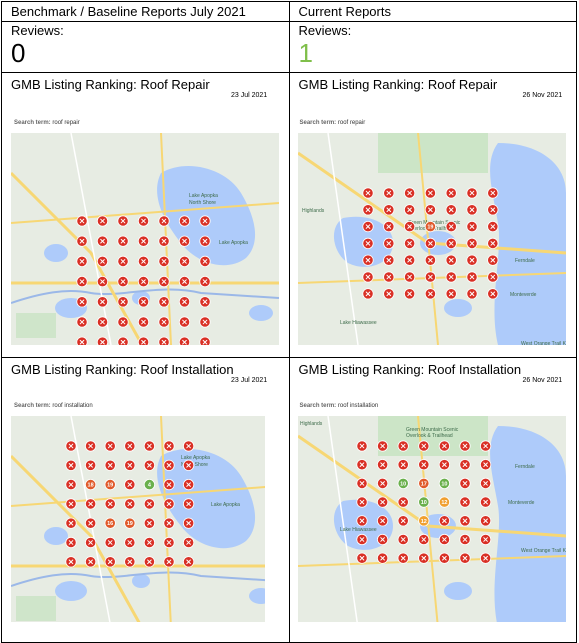 The image size is (579, 643). I want to click on map-title: GMB Listing Ranking: Roof Repair, so click(398, 84).